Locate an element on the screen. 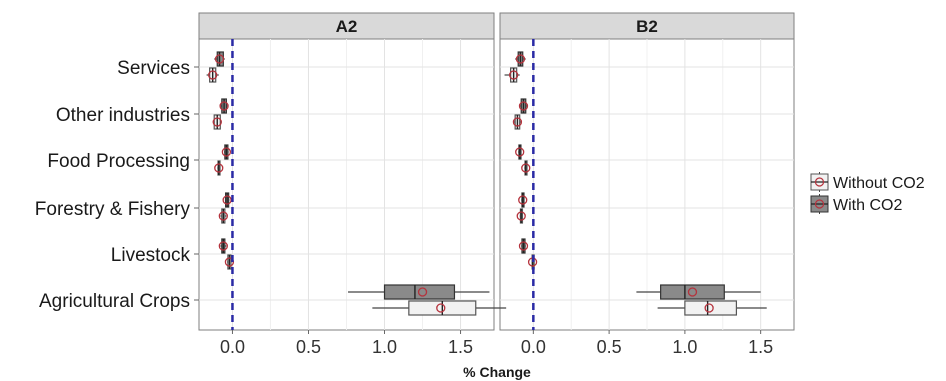 The width and height of the screenshot is (946, 381). box-B2-agricultural-crops-with-co2-mean-point is located at coordinates (692, 292).